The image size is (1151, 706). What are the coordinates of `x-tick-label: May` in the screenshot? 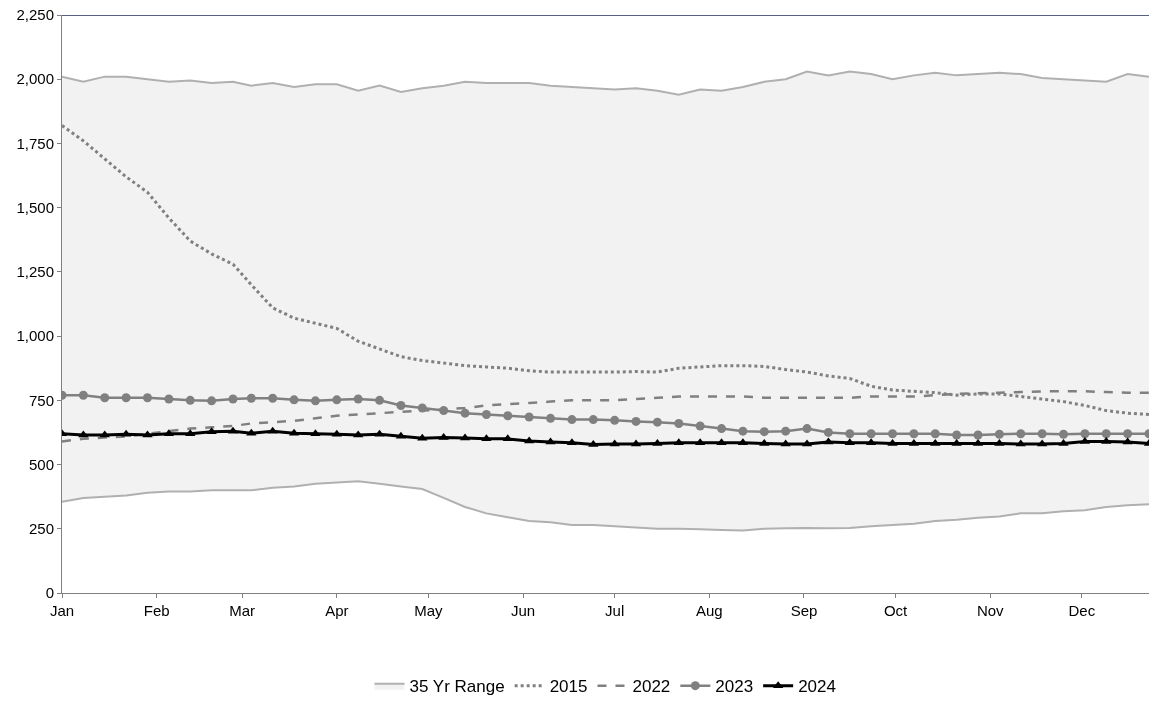 It's located at (429, 610).